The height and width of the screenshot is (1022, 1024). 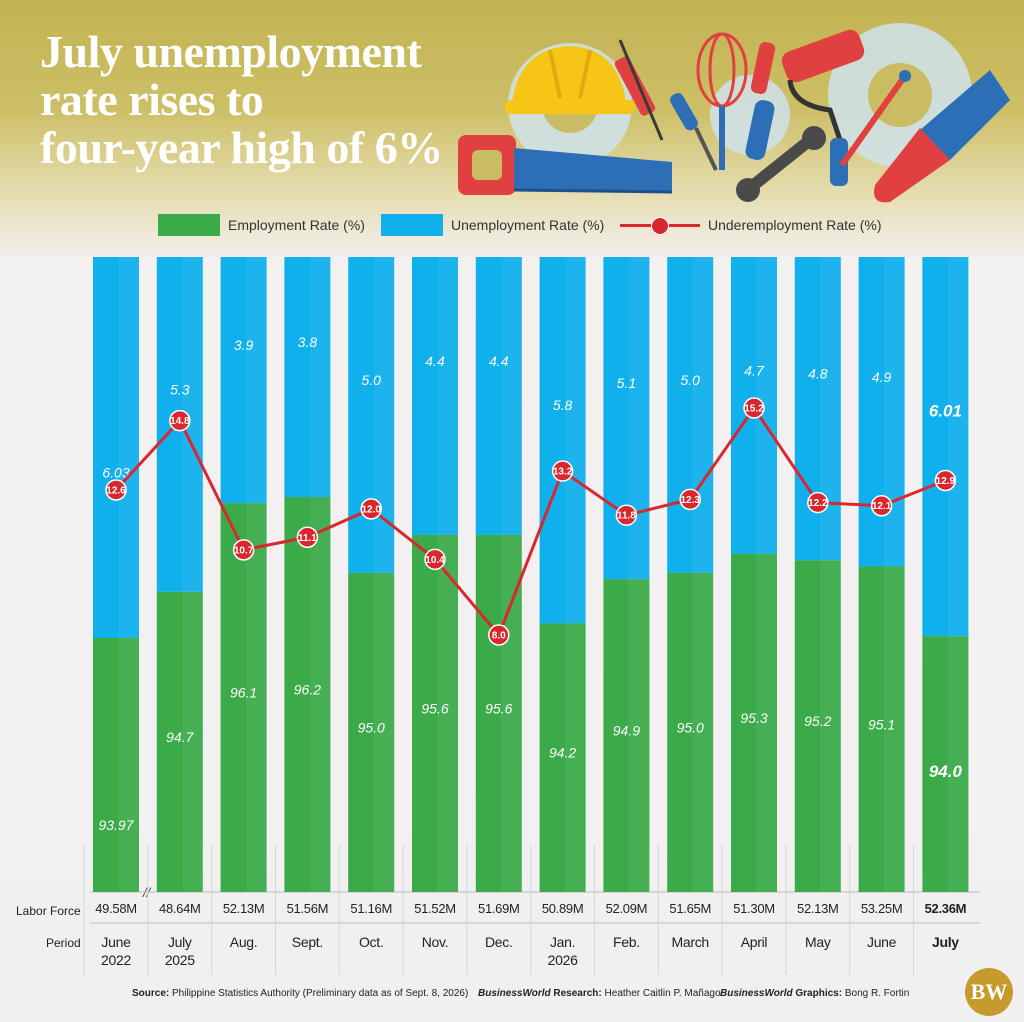 I want to click on labor-force-value: 51.16M, so click(x=371, y=908).